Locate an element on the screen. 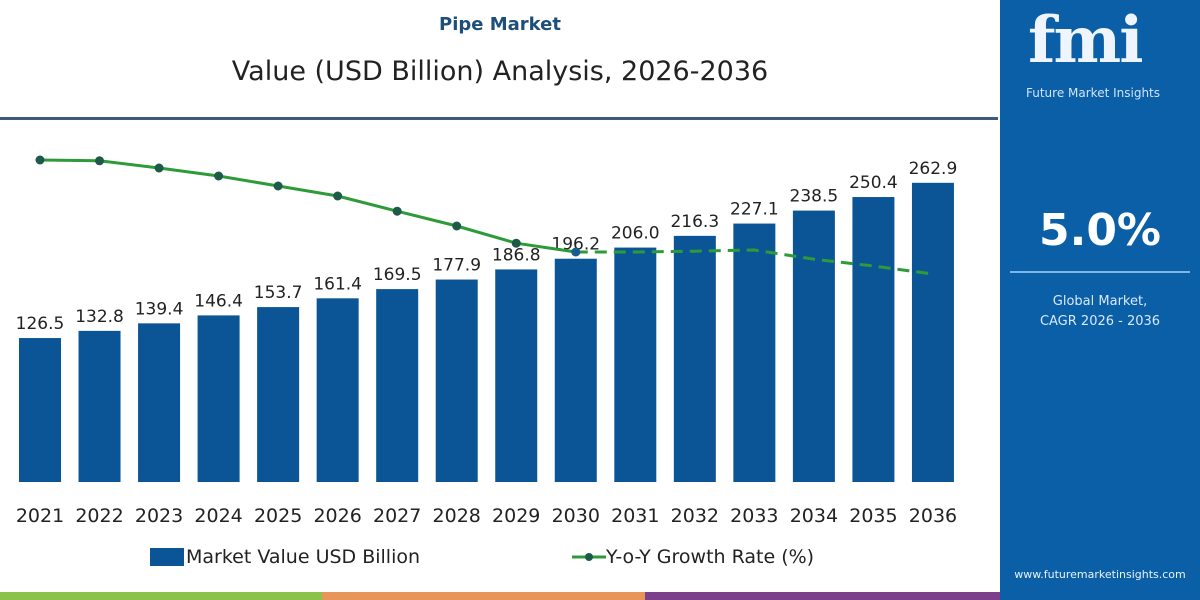  footer-stripe-green is located at coordinates (161, 596).